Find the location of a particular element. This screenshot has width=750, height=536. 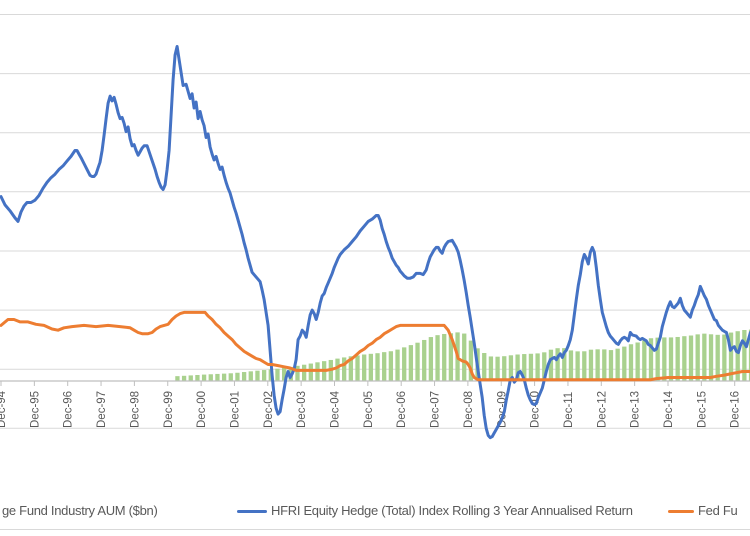

fed-funds-line-series is located at coordinates (375, 346).